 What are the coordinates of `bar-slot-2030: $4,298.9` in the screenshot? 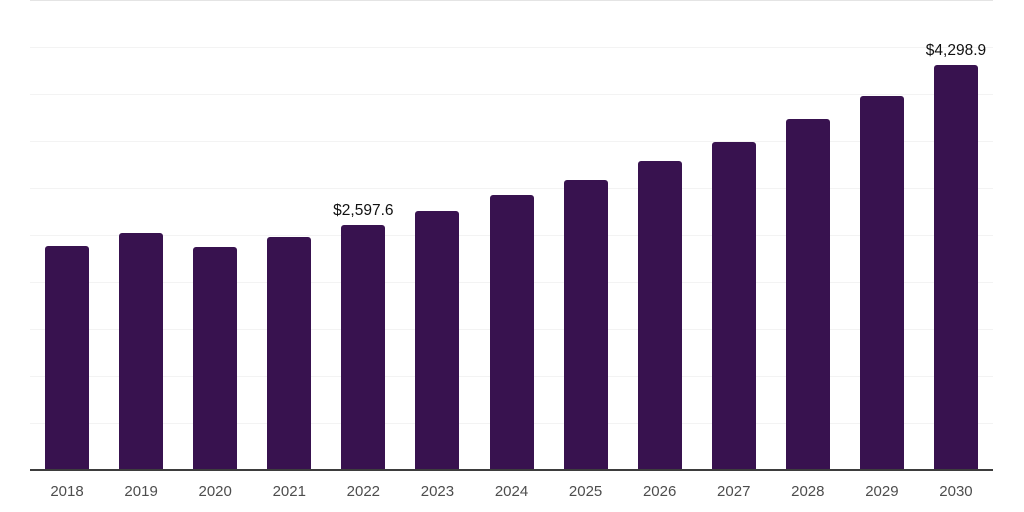 It's located at (956, 234).